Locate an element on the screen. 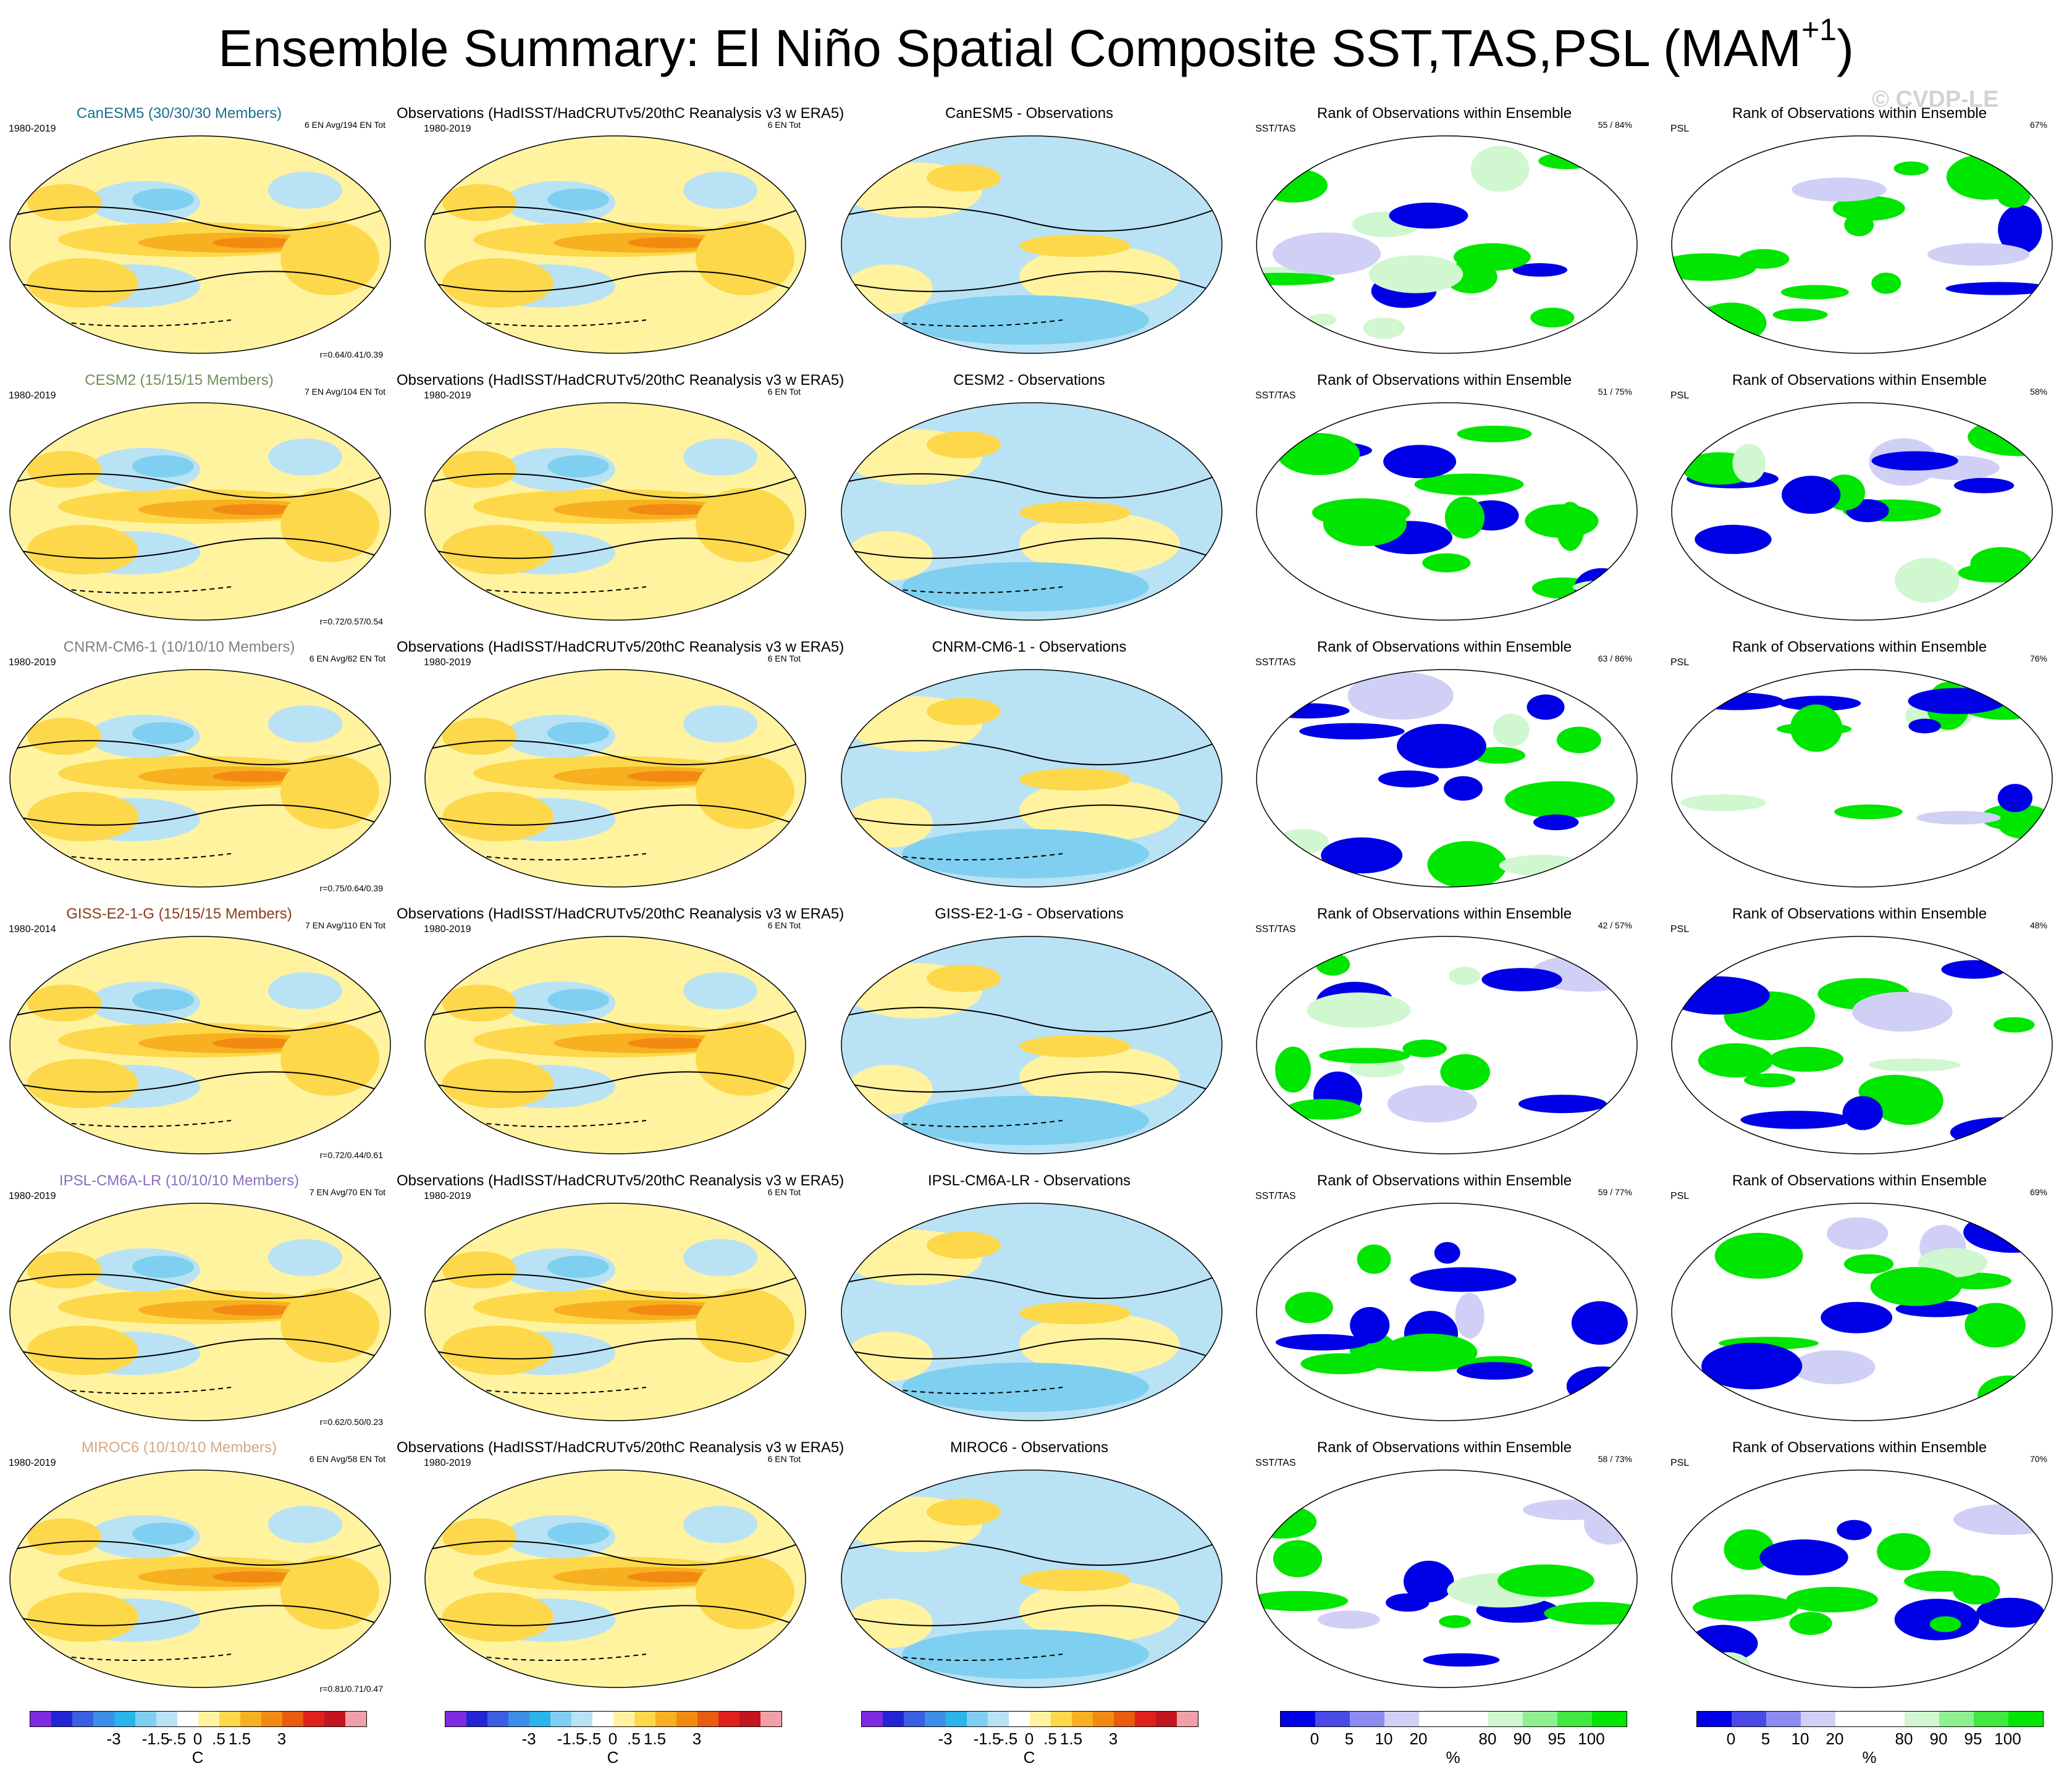 The height and width of the screenshot is (1782, 2072). colorbar-unit: C is located at coordinates (613, 1757).